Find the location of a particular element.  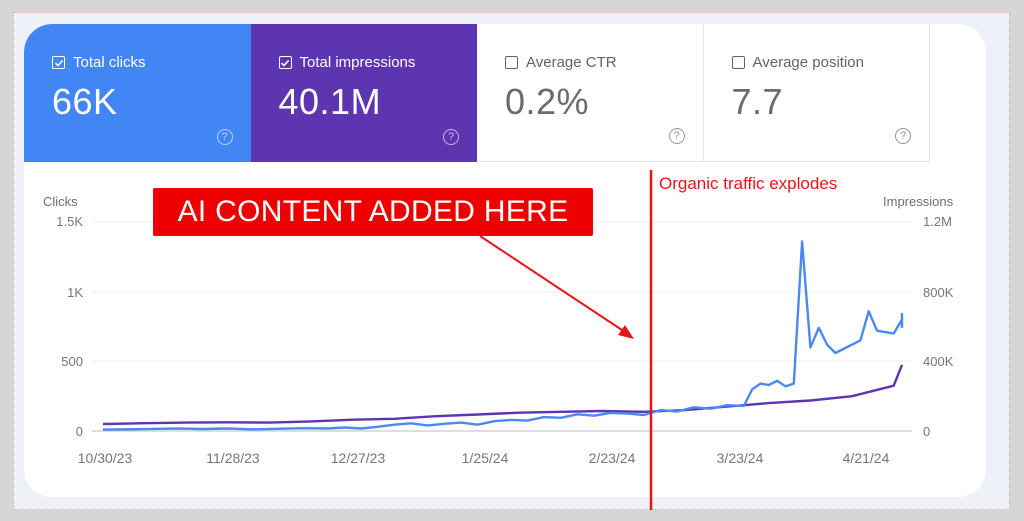

annotation-label: Organic traffic explodes is located at coordinates (748, 183).